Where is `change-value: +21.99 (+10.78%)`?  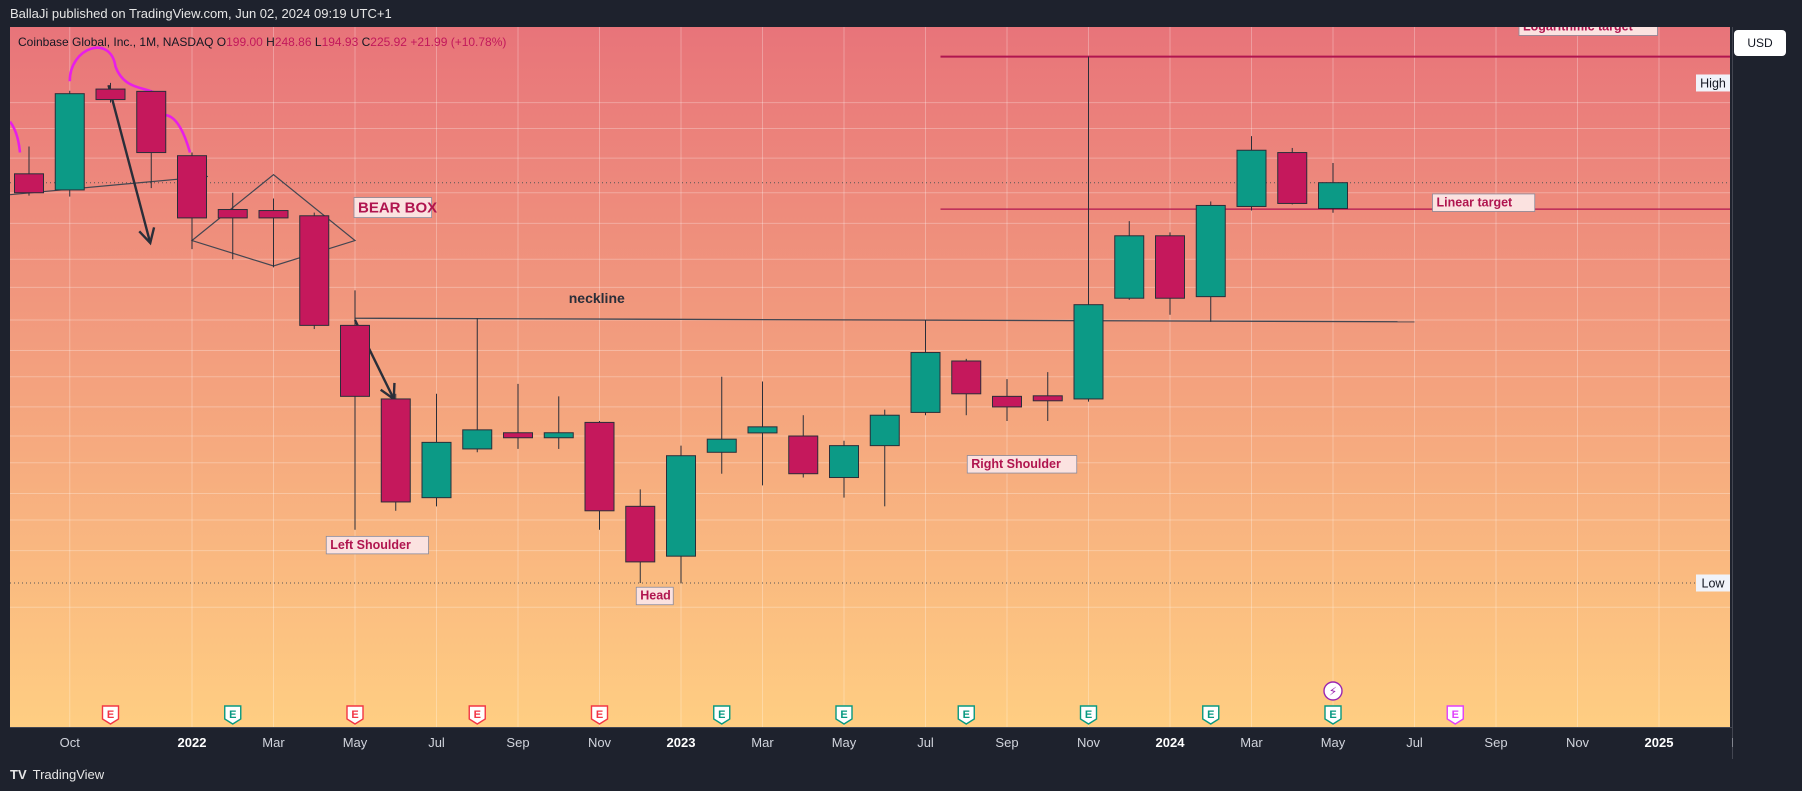
change-value: +21.99 (+10.78%) is located at coordinates (458, 42).